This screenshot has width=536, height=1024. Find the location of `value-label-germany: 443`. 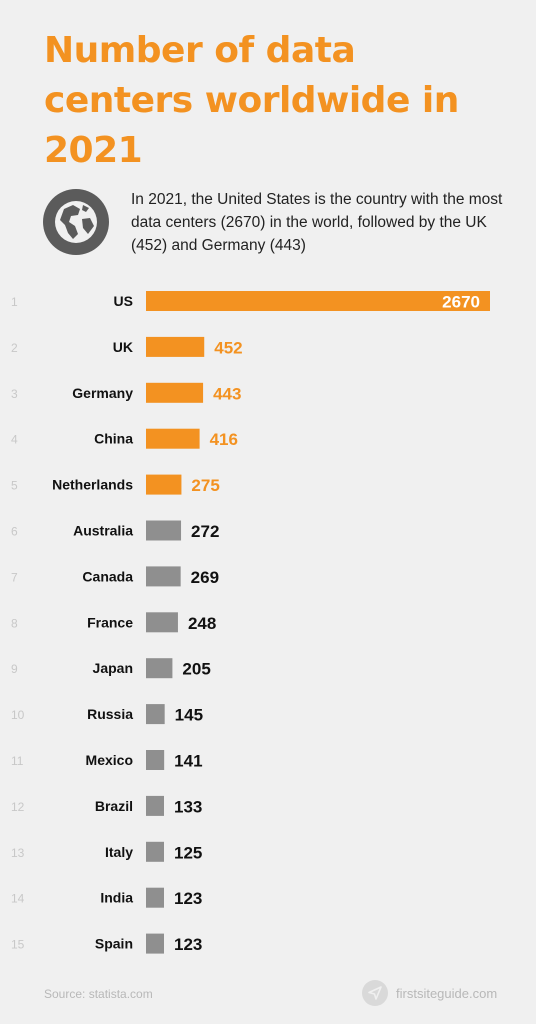

value-label-germany: 443 is located at coordinates (227, 393).